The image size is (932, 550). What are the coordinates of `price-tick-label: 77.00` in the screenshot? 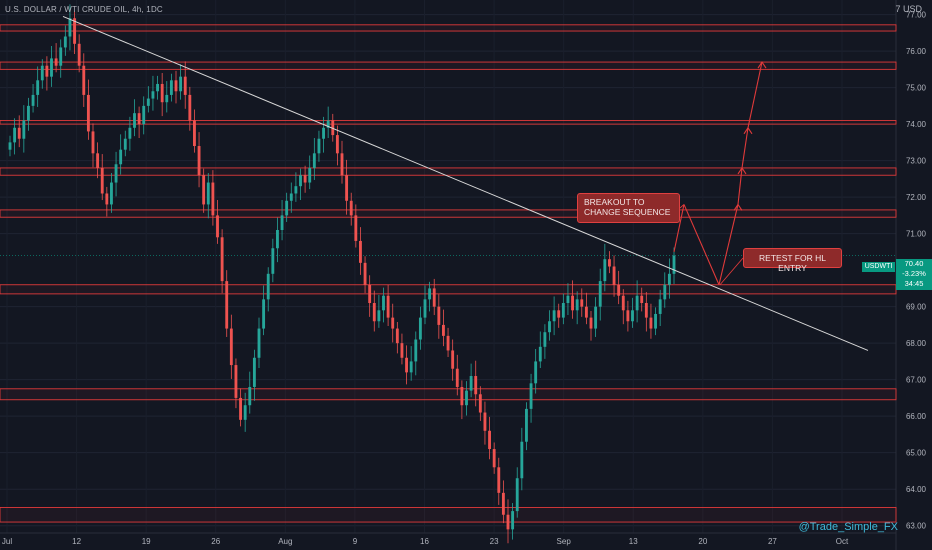 It's located at (916, 15).